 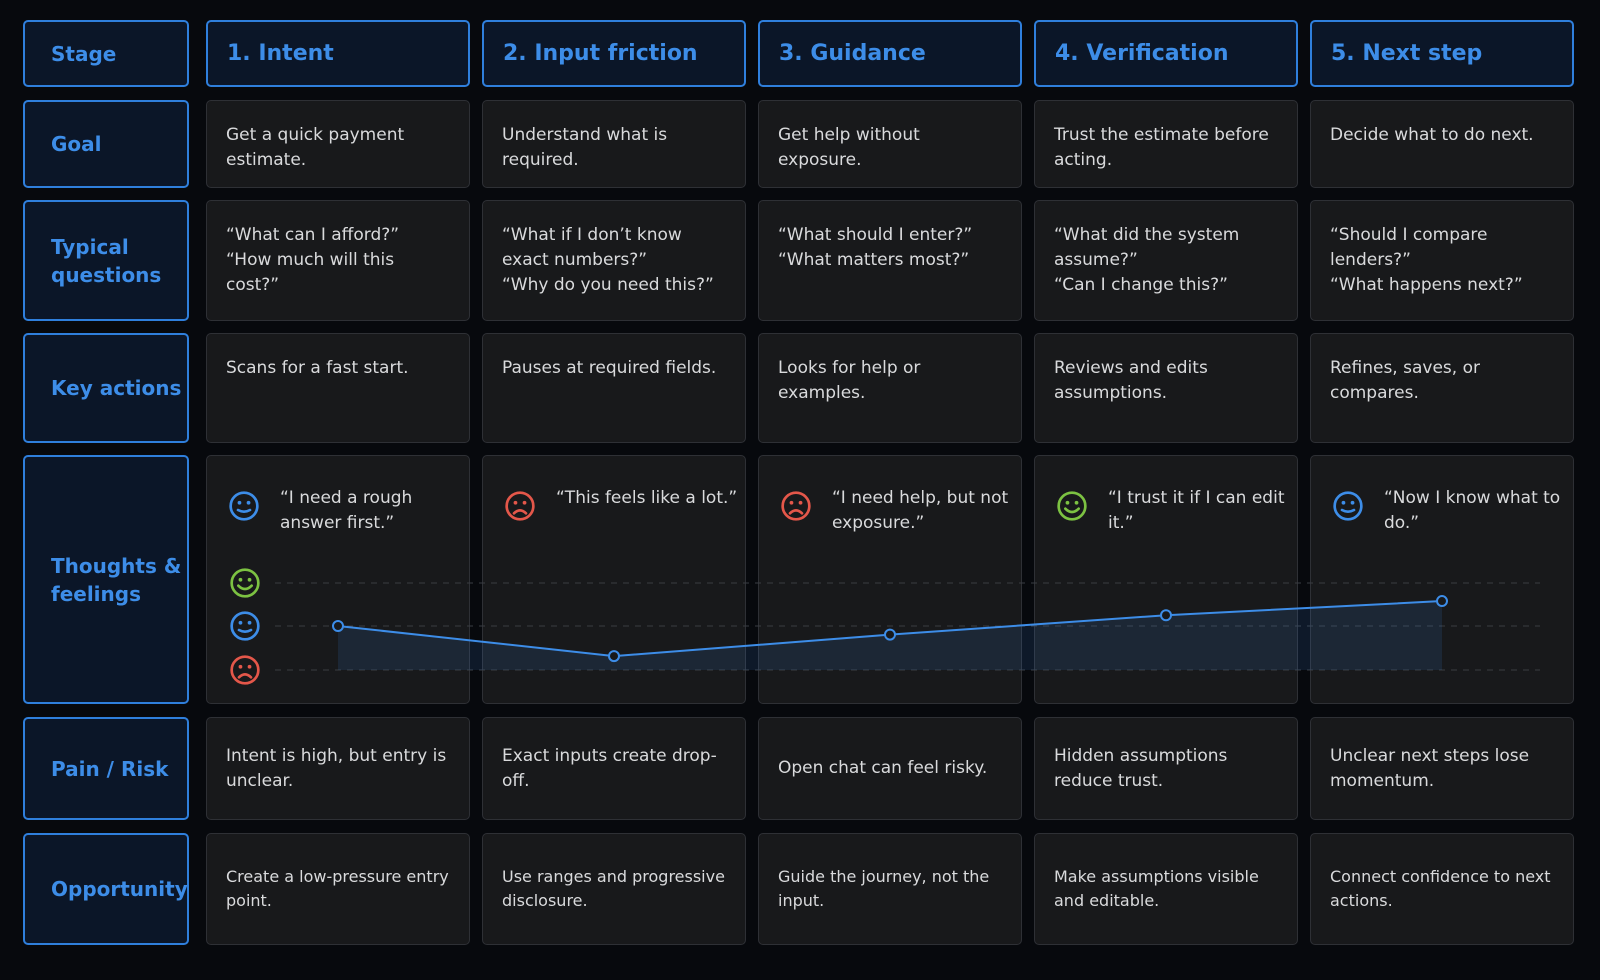 What do you see at coordinates (890, 388) in the screenshot?
I see `actions-cell: Looks for help or examples.` at bounding box center [890, 388].